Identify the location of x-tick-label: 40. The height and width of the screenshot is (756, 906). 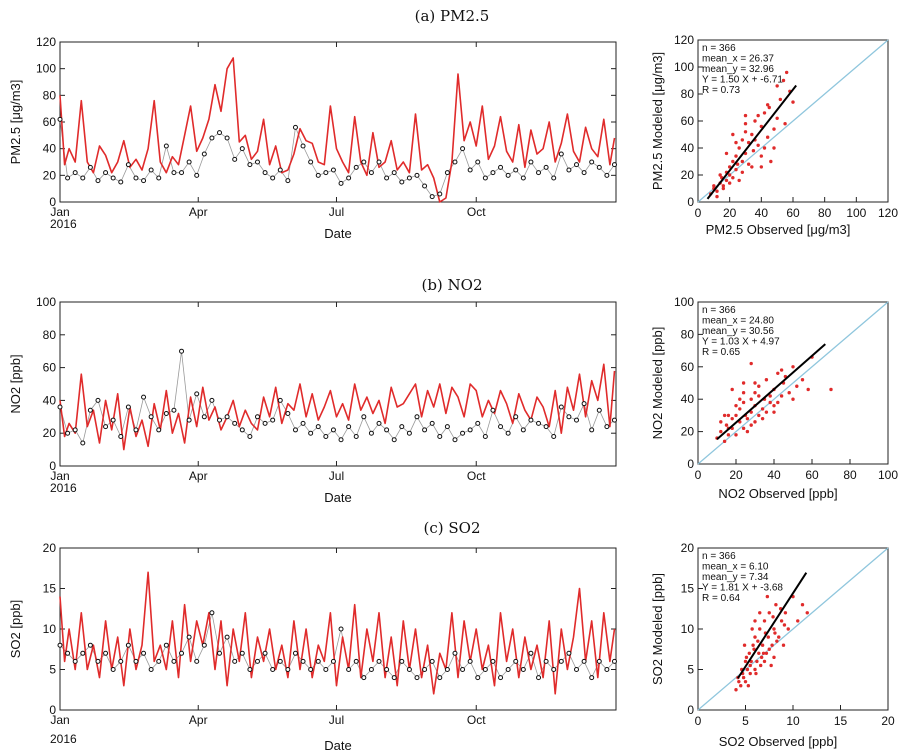
(762, 213).